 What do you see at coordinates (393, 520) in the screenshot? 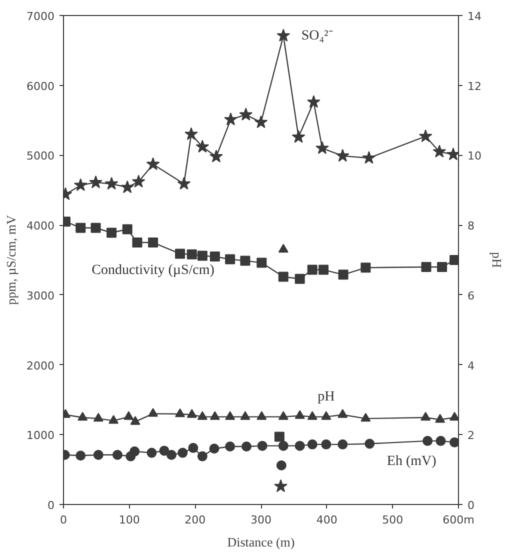
I see `x-tick-label: 500` at bounding box center [393, 520].